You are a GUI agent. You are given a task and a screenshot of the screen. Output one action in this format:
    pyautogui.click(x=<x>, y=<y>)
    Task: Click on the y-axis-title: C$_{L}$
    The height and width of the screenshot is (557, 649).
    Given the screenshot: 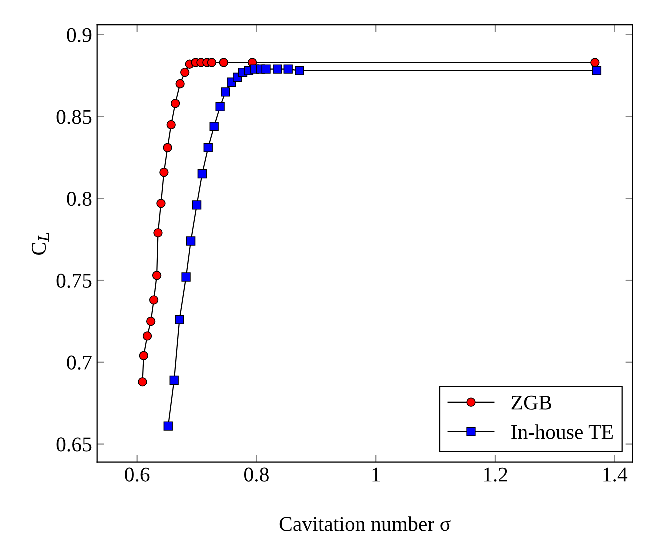 What is the action you would take?
    pyautogui.click(x=41, y=244)
    